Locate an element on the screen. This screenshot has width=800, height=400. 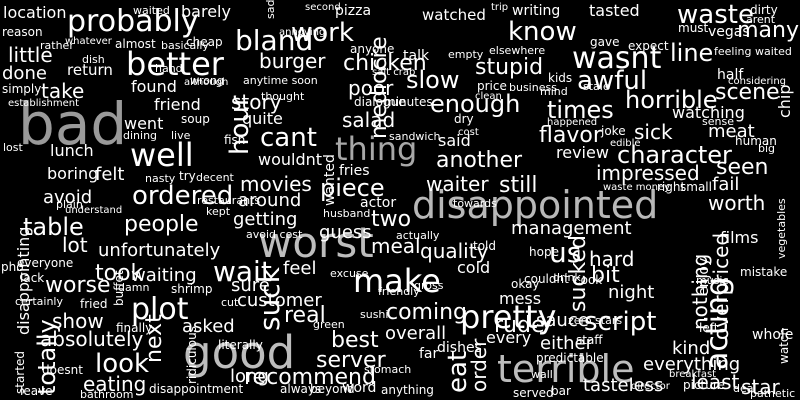
word-line: line is located at coordinates (692, 53).